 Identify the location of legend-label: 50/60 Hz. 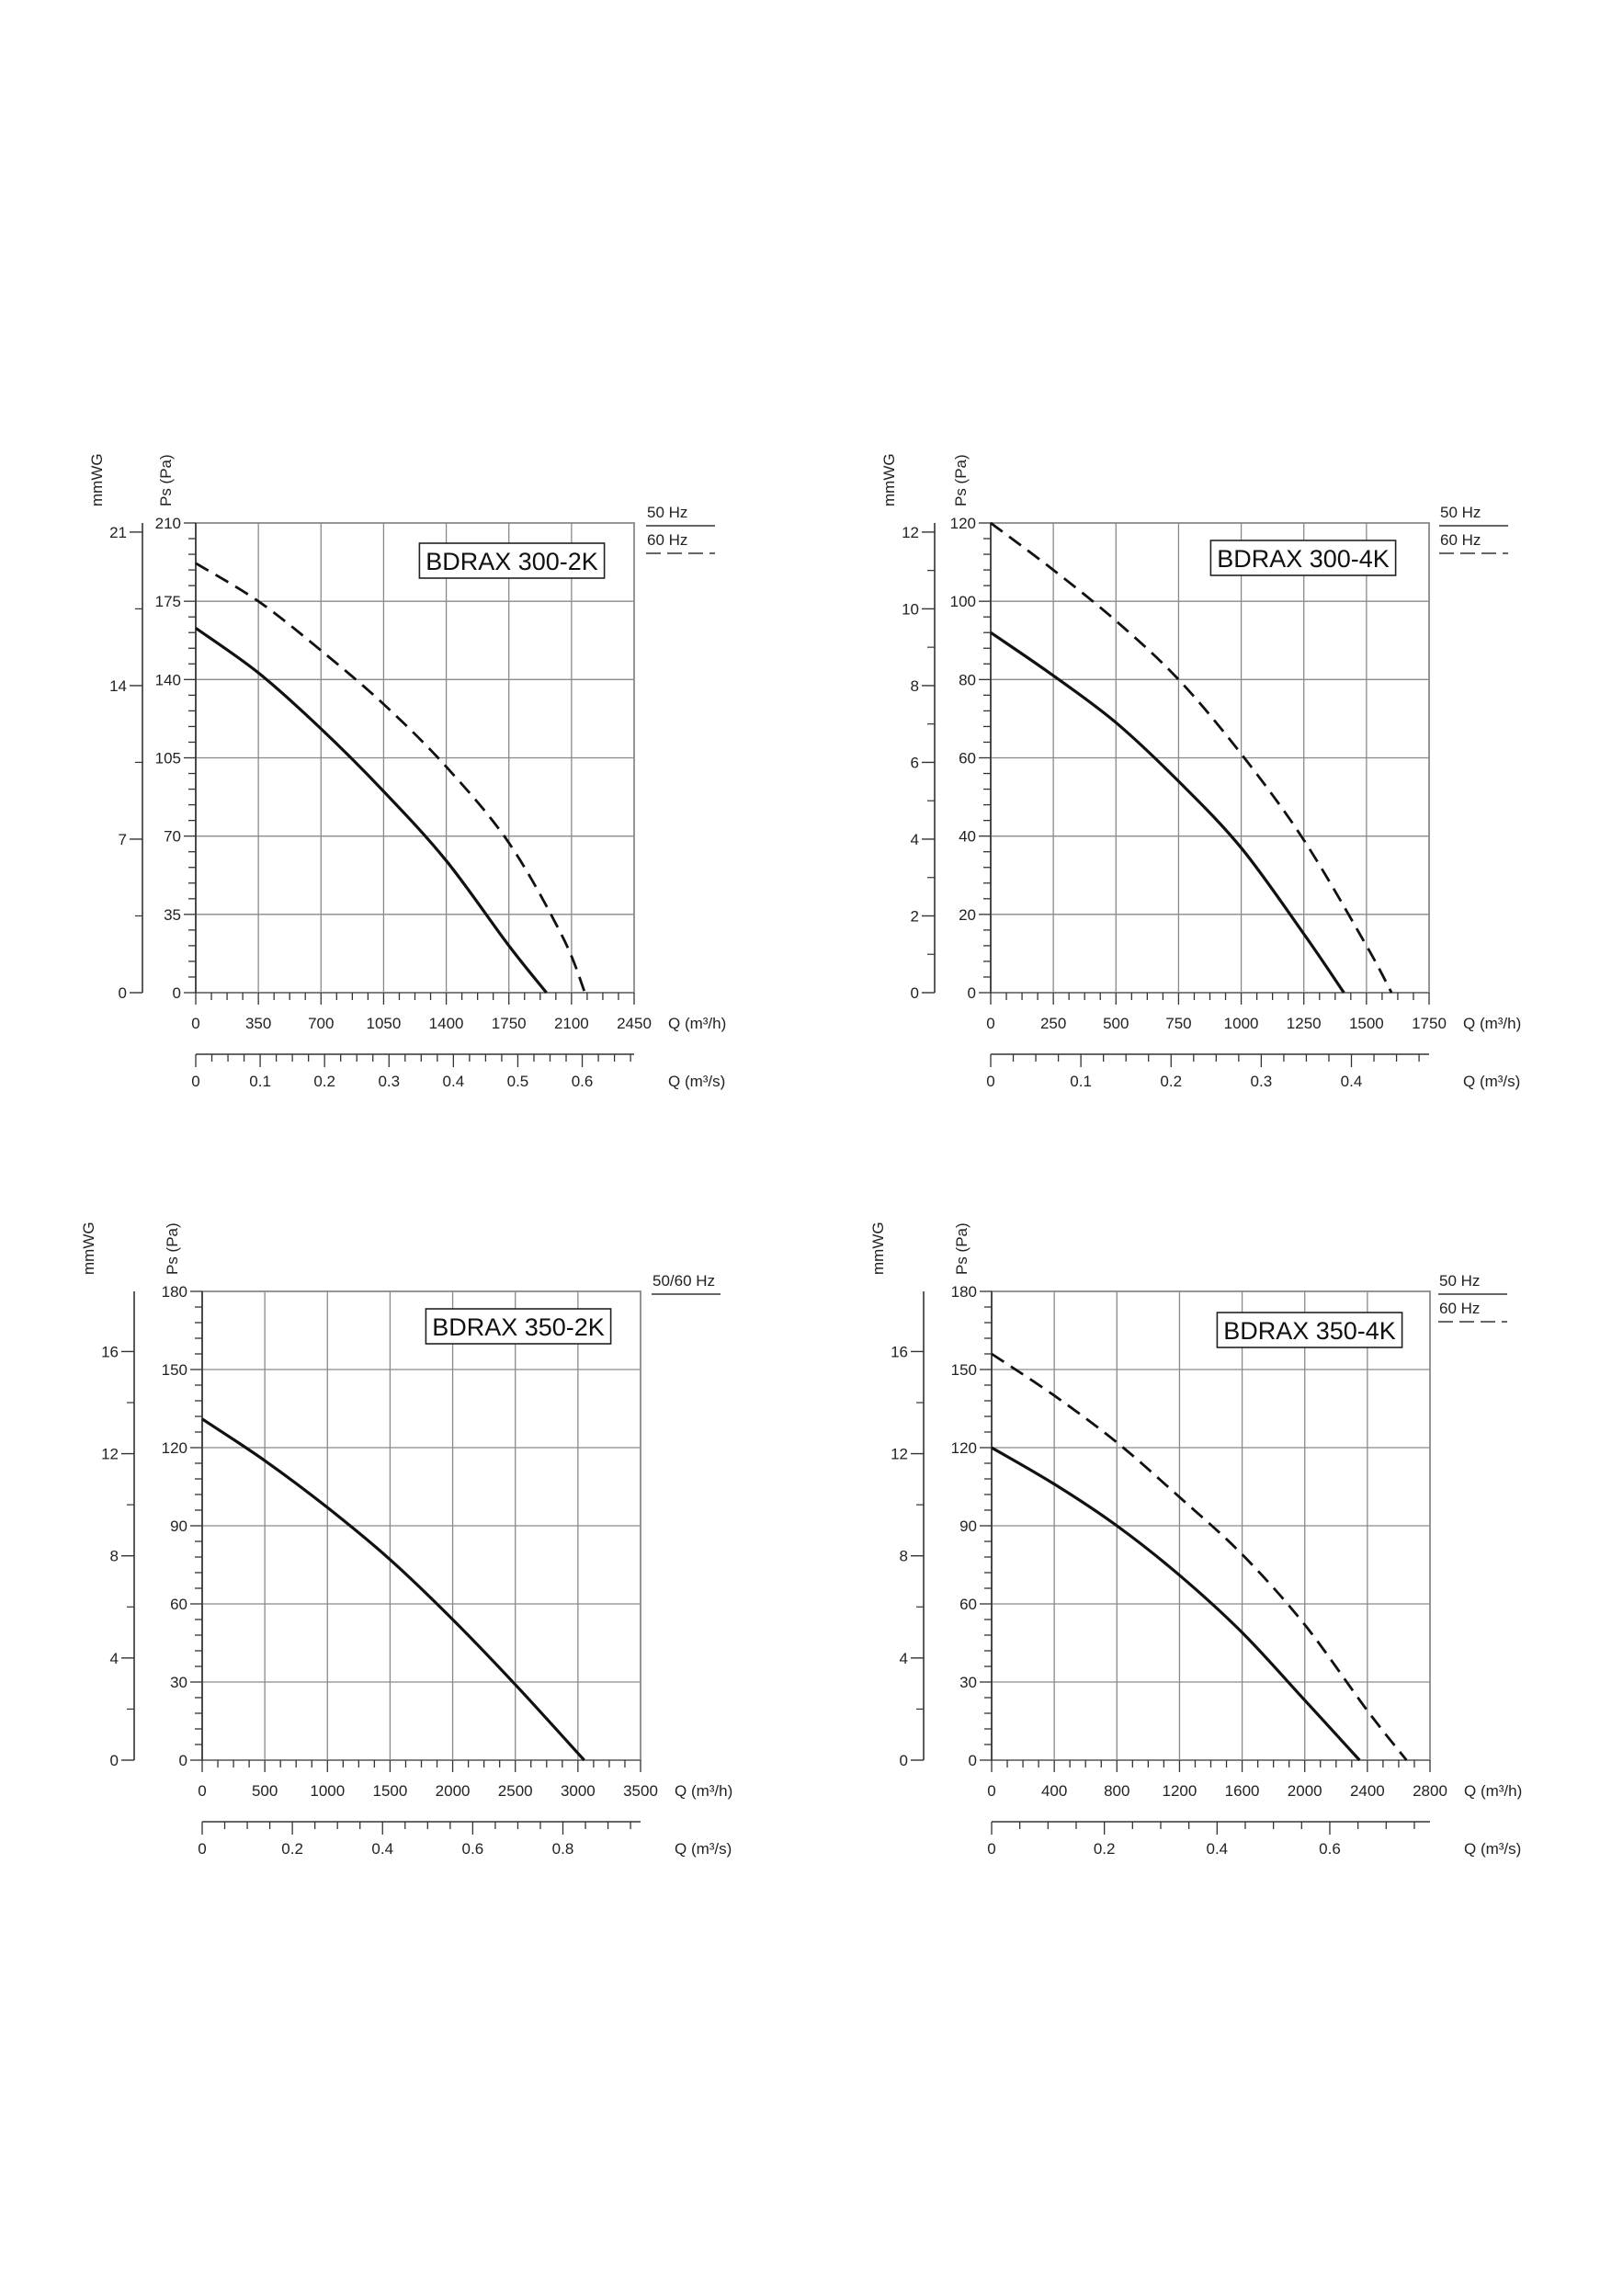
(684, 1281).